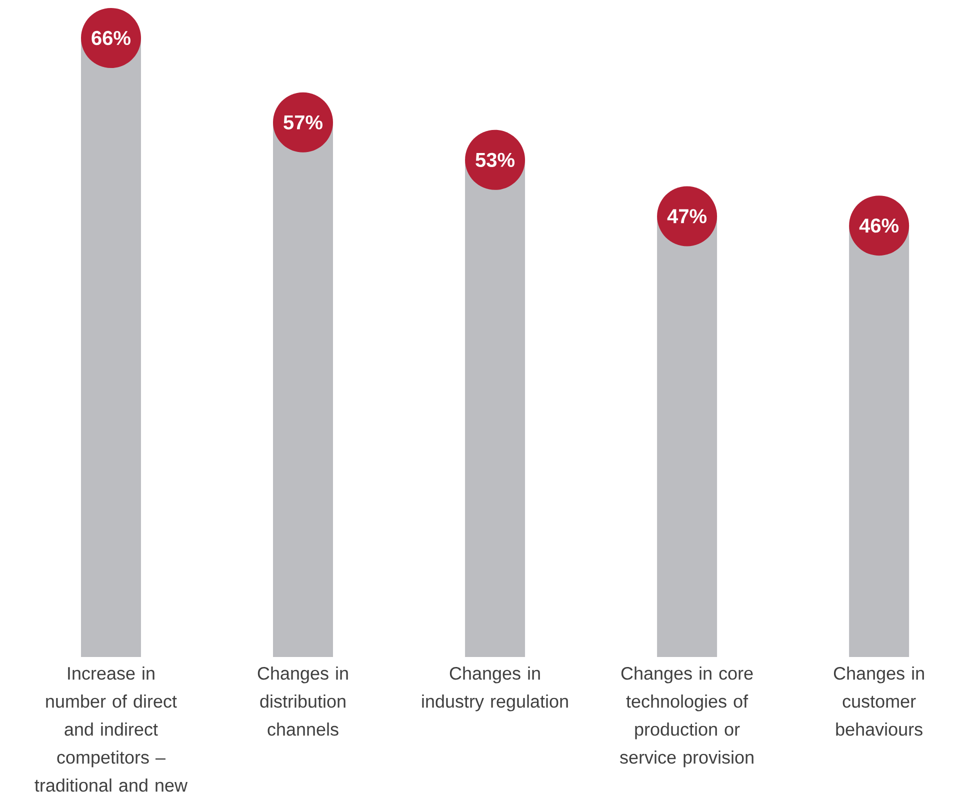  Describe the element at coordinates (879, 225) in the screenshot. I see `data-label: 46%` at that location.